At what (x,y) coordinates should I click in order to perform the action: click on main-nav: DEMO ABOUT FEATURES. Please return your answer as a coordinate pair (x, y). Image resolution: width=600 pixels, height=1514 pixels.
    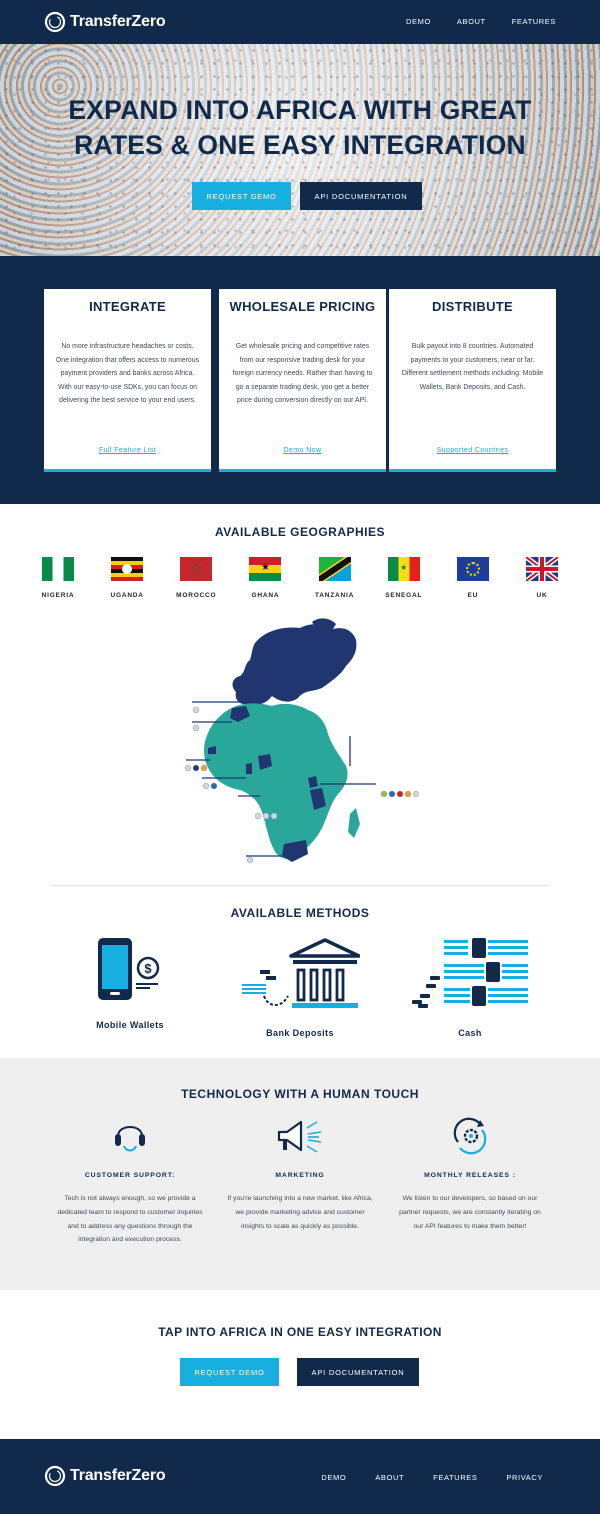
    Looking at the image, I should click on (481, 21).